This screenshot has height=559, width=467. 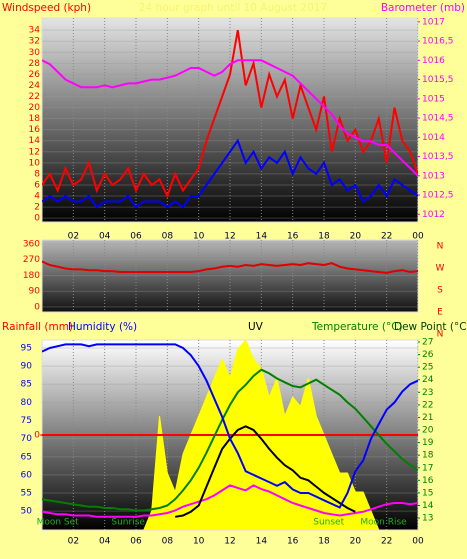 I want to click on y2-tick-label: 26, so click(x=428, y=355).